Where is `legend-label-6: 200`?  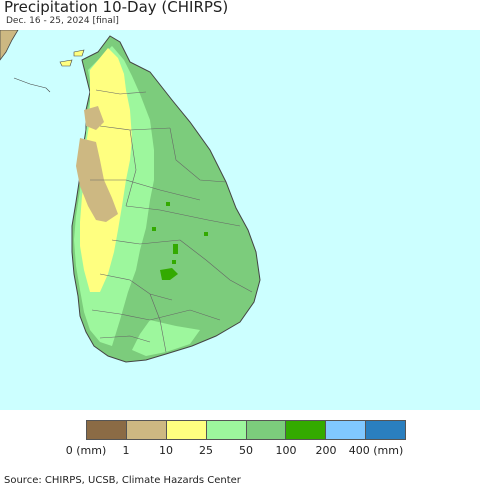 legend-label-6: 200 is located at coordinates (326, 450).